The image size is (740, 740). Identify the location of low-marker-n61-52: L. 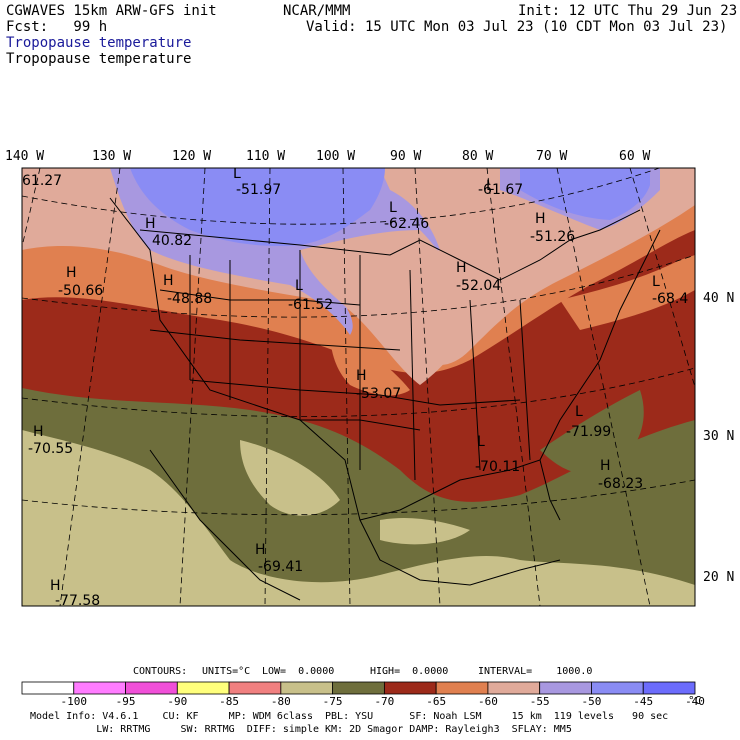
(299, 286).